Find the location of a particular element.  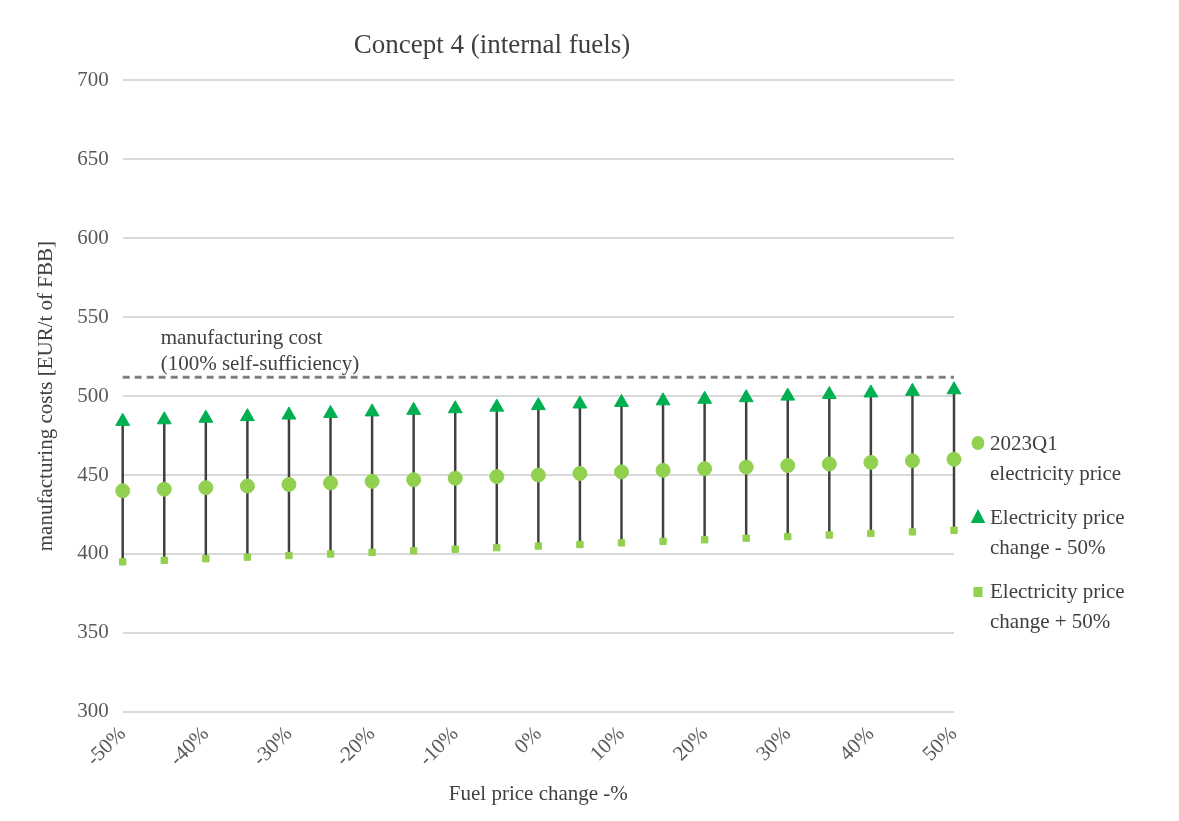

y-tick-label: 650 is located at coordinates (93, 157).